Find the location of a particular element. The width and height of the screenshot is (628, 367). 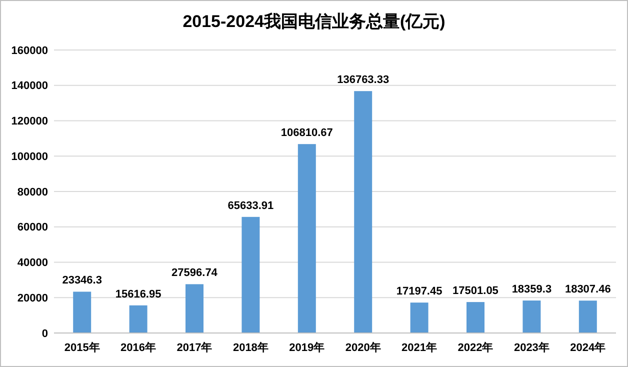

data-label: 18359.3 is located at coordinates (532, 290).